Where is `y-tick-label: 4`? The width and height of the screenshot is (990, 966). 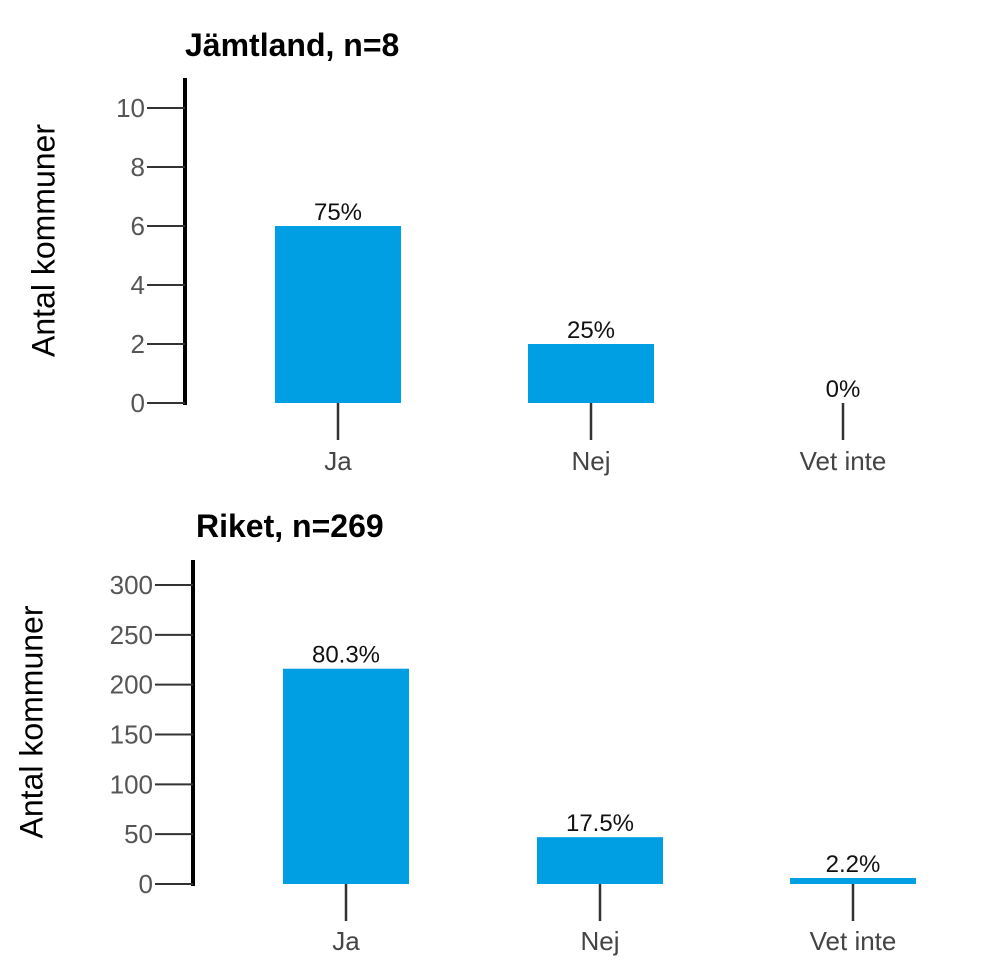 y-tick-label: 4 is located at coordinates (138, 285).